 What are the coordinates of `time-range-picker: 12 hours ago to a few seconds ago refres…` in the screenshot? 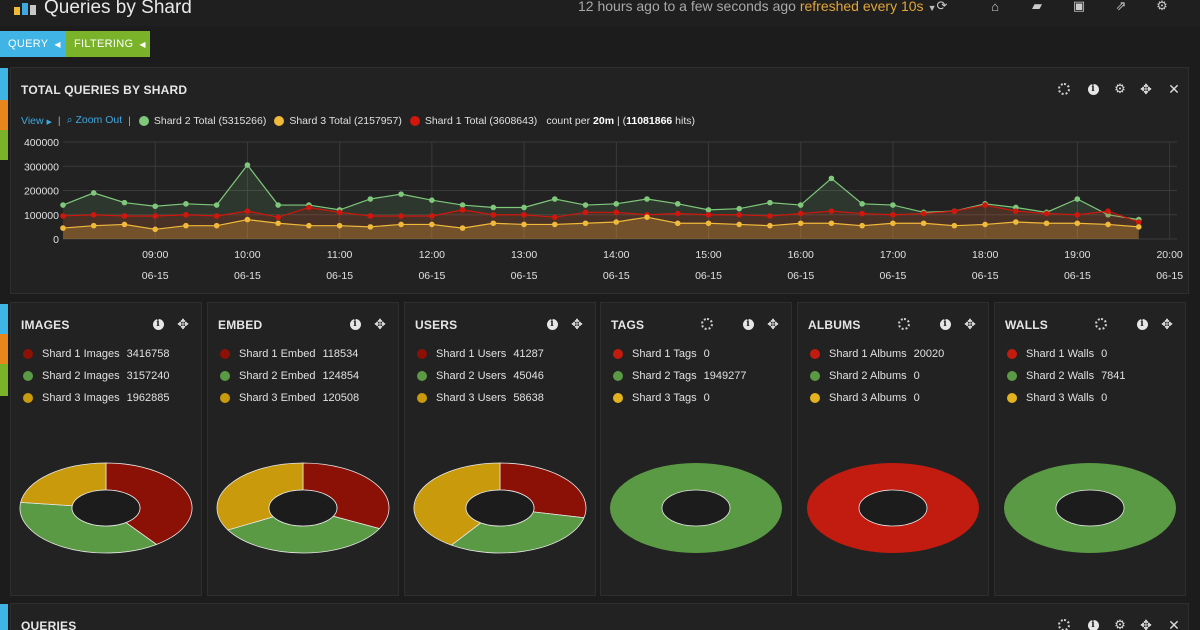 It's located at (757, 7).